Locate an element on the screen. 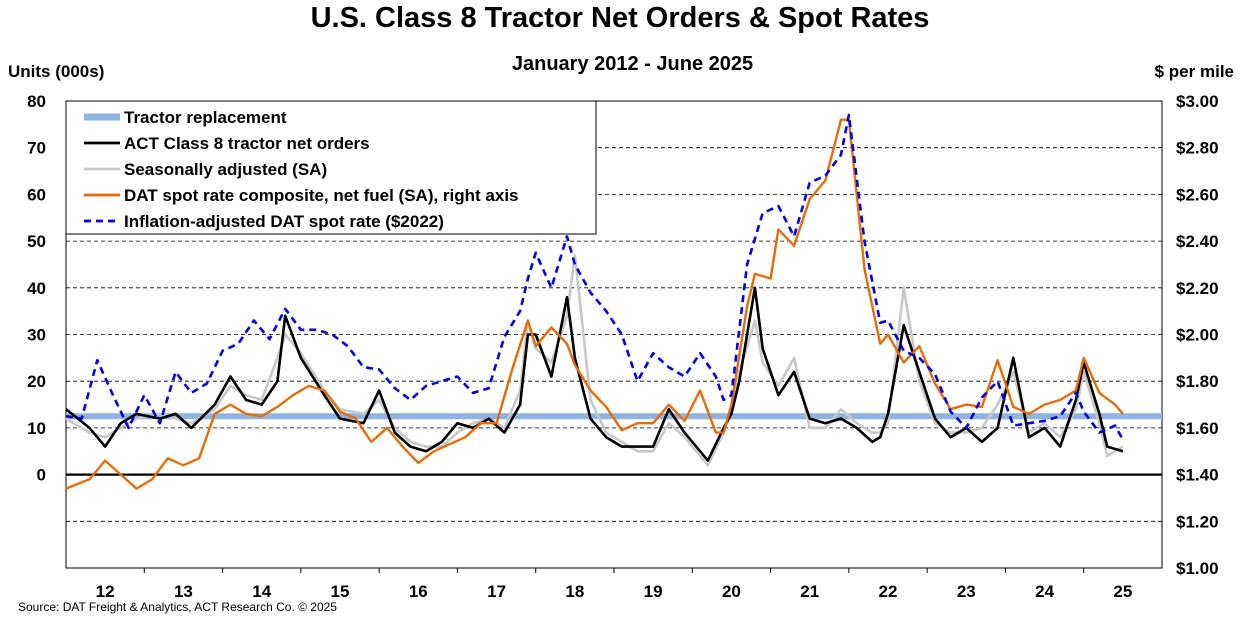  chart-subtitle: January 2012 - June 2025 is located at coordinates (632, 64).